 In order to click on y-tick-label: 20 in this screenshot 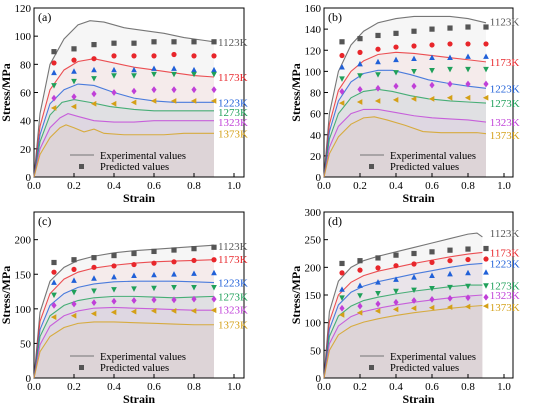, I will do `click(316, 157)`.